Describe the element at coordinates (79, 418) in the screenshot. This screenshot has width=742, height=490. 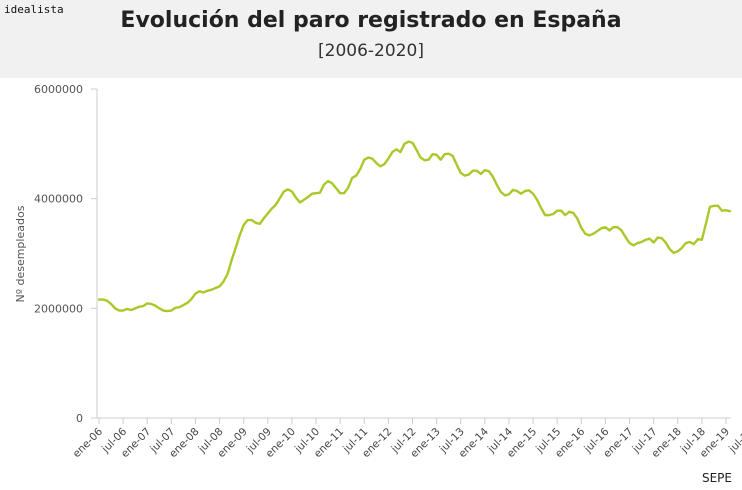
I see `y-tick-label: 0` at that location.